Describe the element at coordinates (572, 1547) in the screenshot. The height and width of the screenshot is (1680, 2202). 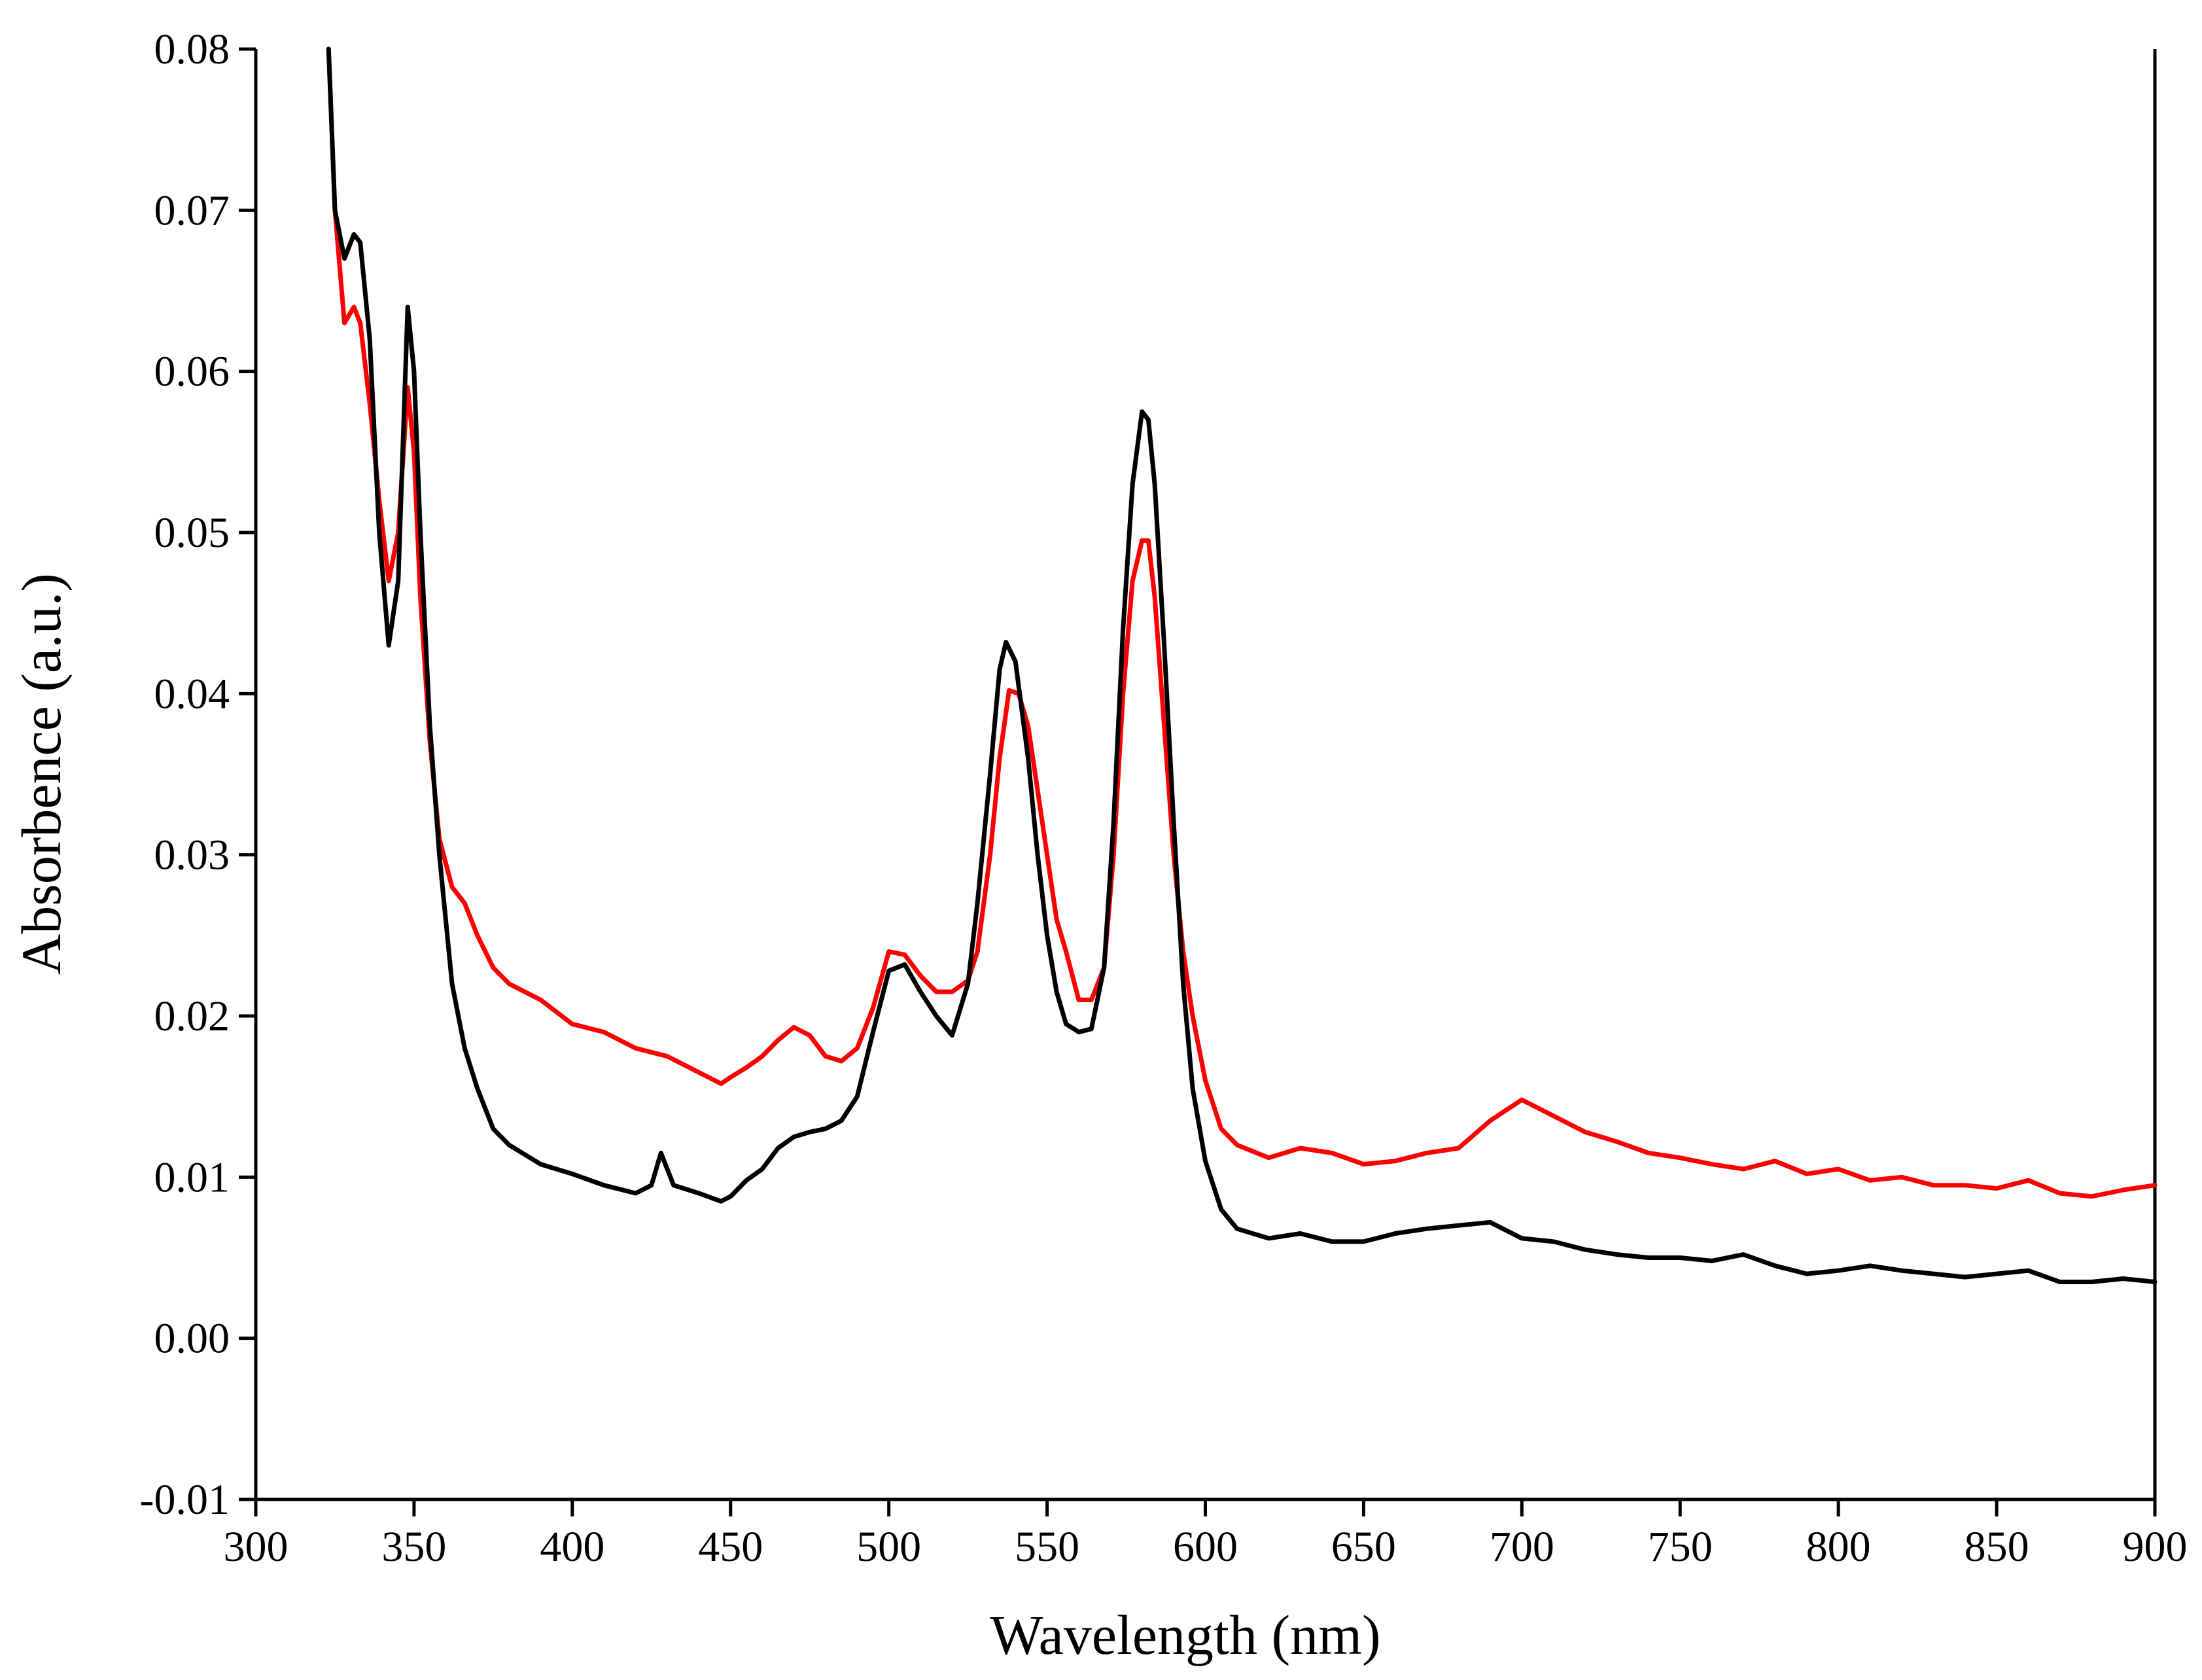
I see `x-tick-label: 400` at that location.